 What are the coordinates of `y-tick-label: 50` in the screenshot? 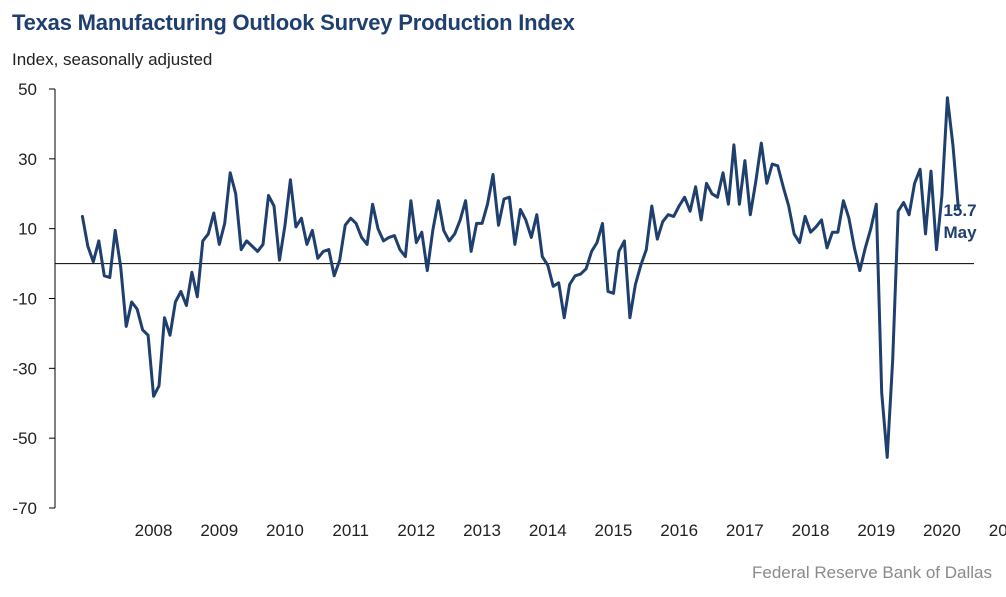 It's located at (27, 89).